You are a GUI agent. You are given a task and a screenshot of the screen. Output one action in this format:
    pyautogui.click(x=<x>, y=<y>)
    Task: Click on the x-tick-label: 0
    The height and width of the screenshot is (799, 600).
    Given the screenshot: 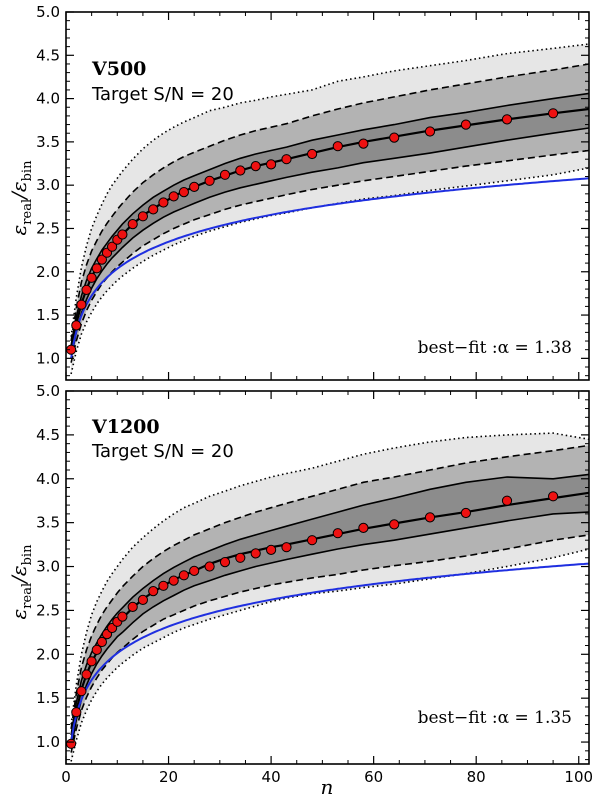 What is the action you would take?
    pyautogui.click(x=66, y=777)
    